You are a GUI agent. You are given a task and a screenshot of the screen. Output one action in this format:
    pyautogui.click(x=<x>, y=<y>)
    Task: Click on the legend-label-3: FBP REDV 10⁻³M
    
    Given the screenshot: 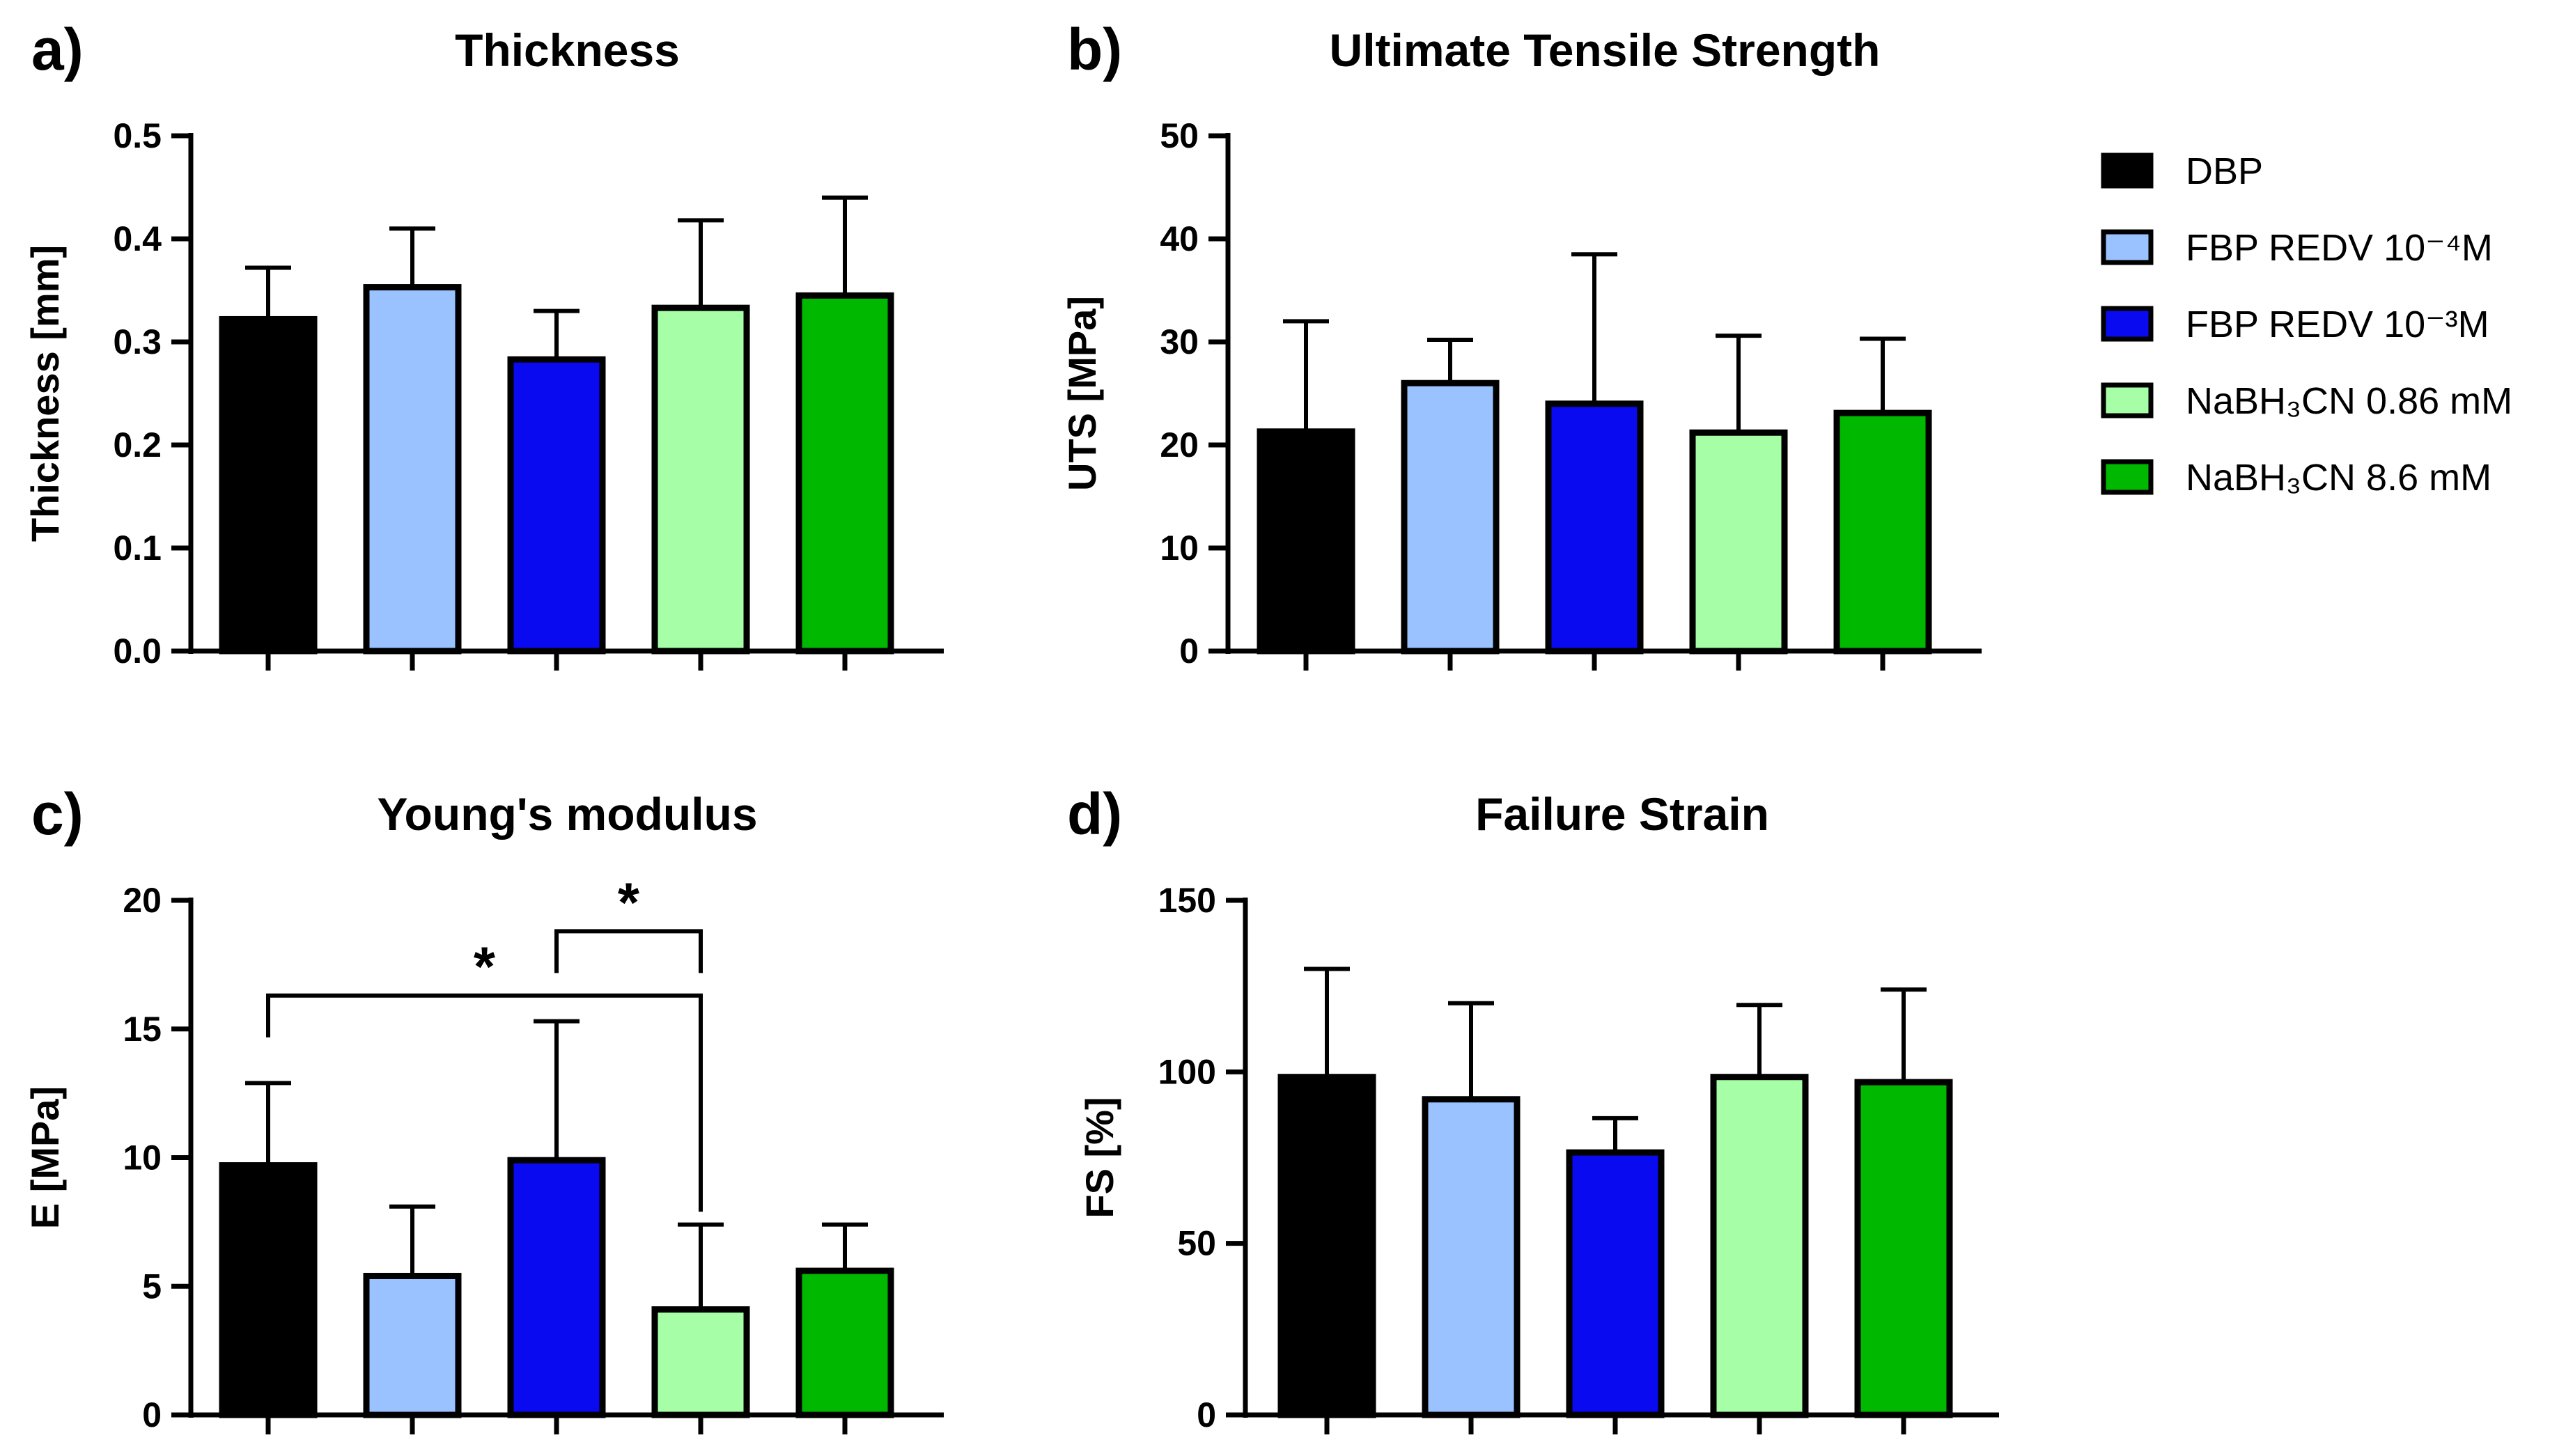 What is the action you would take?
    pyautogui.click(x=2337, y=324)
    